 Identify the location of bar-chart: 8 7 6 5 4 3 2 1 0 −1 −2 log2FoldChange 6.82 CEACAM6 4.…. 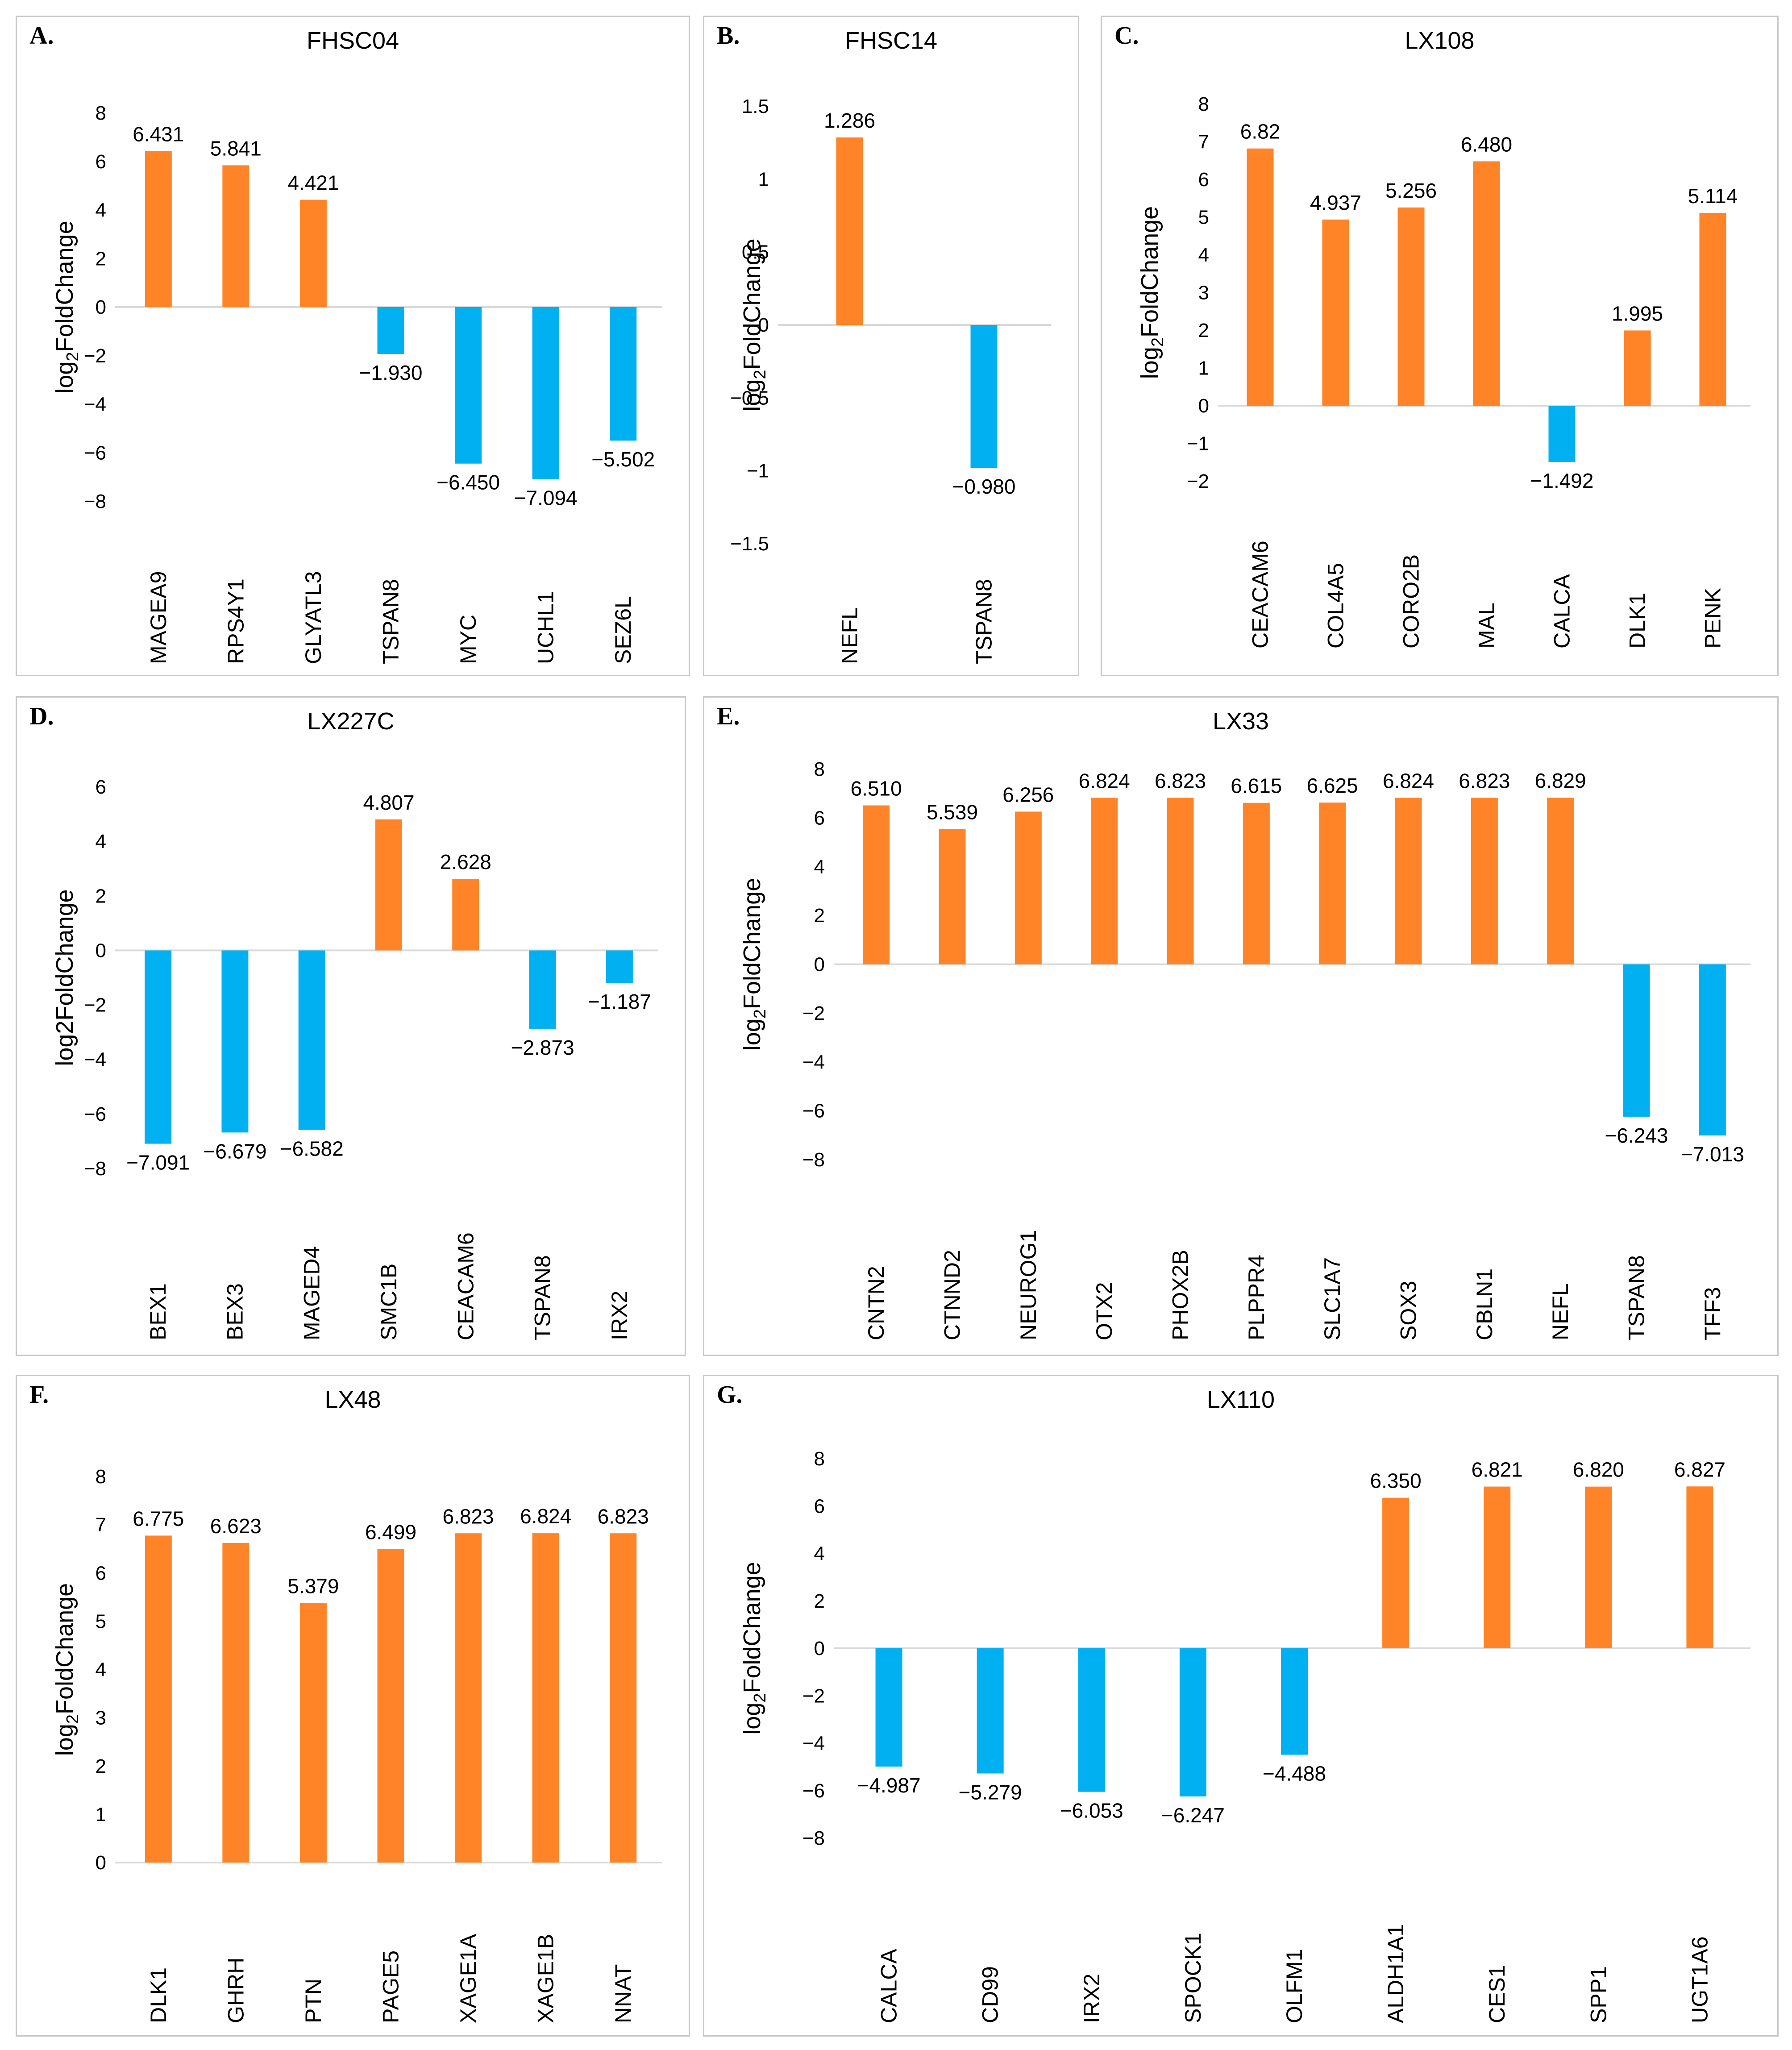
(1443, 371).